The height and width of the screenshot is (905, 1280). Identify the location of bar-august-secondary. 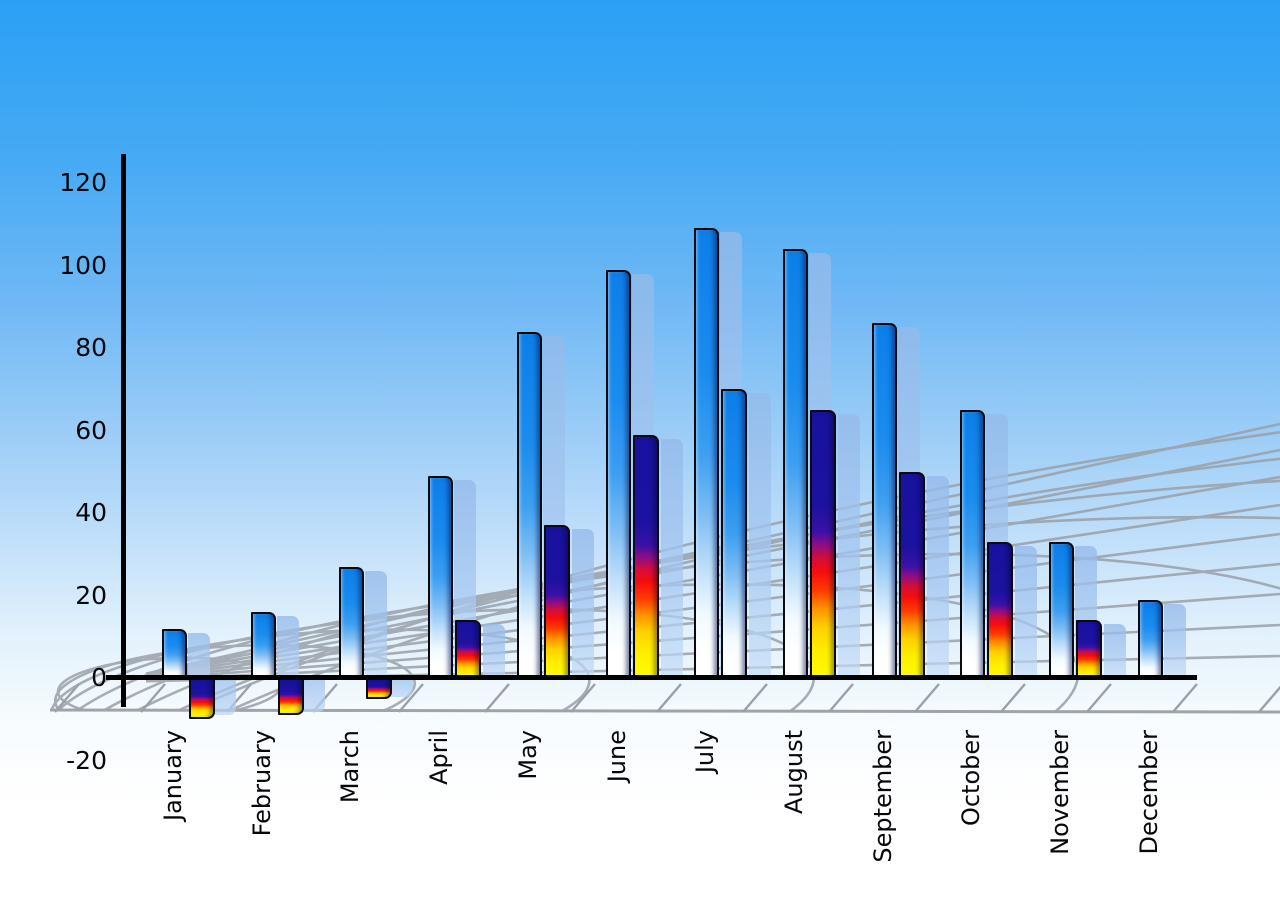
(822, 543).